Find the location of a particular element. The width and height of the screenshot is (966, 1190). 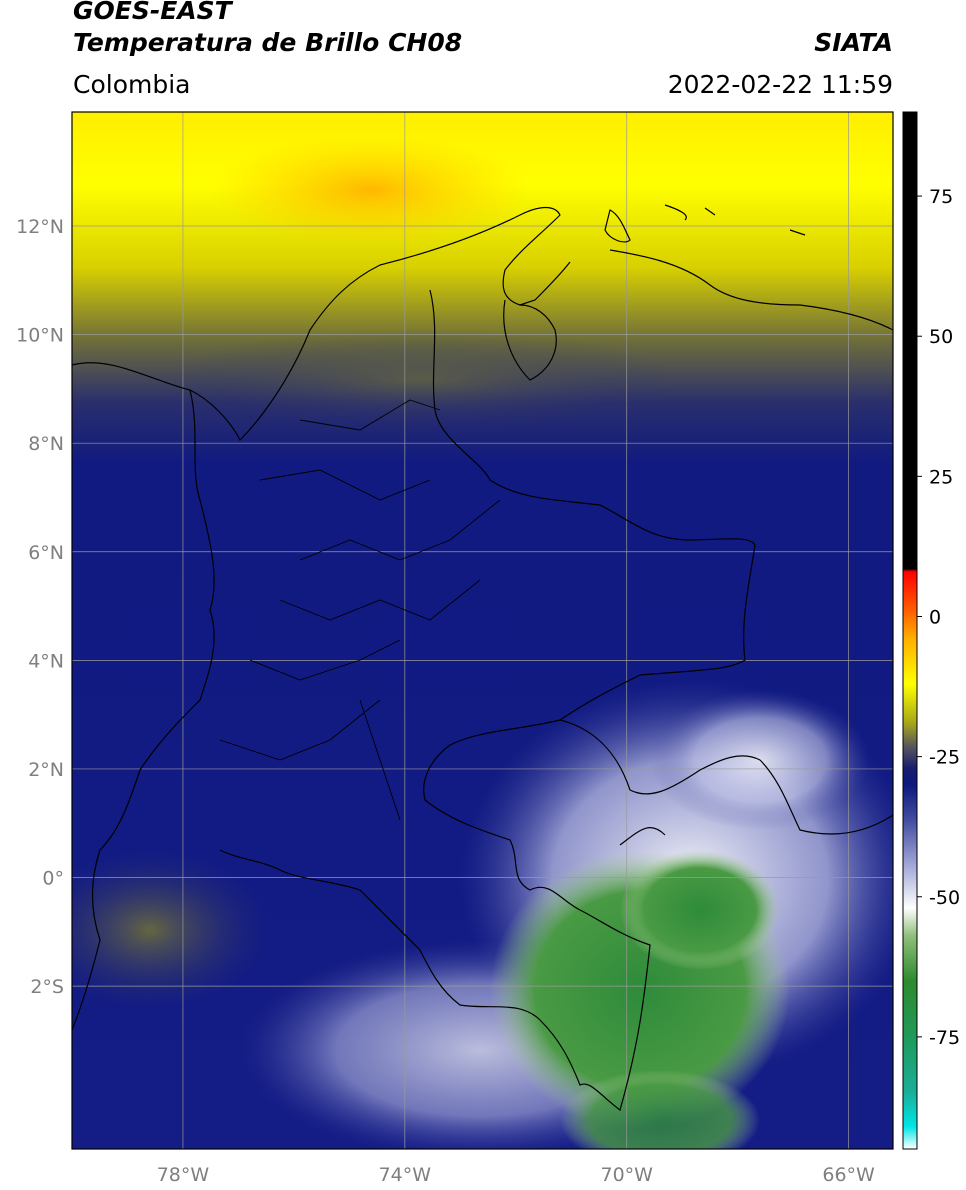

longitude-tick-labels: 78°W 74°W 70°W 66°W is located at coordinates (516, 1175).